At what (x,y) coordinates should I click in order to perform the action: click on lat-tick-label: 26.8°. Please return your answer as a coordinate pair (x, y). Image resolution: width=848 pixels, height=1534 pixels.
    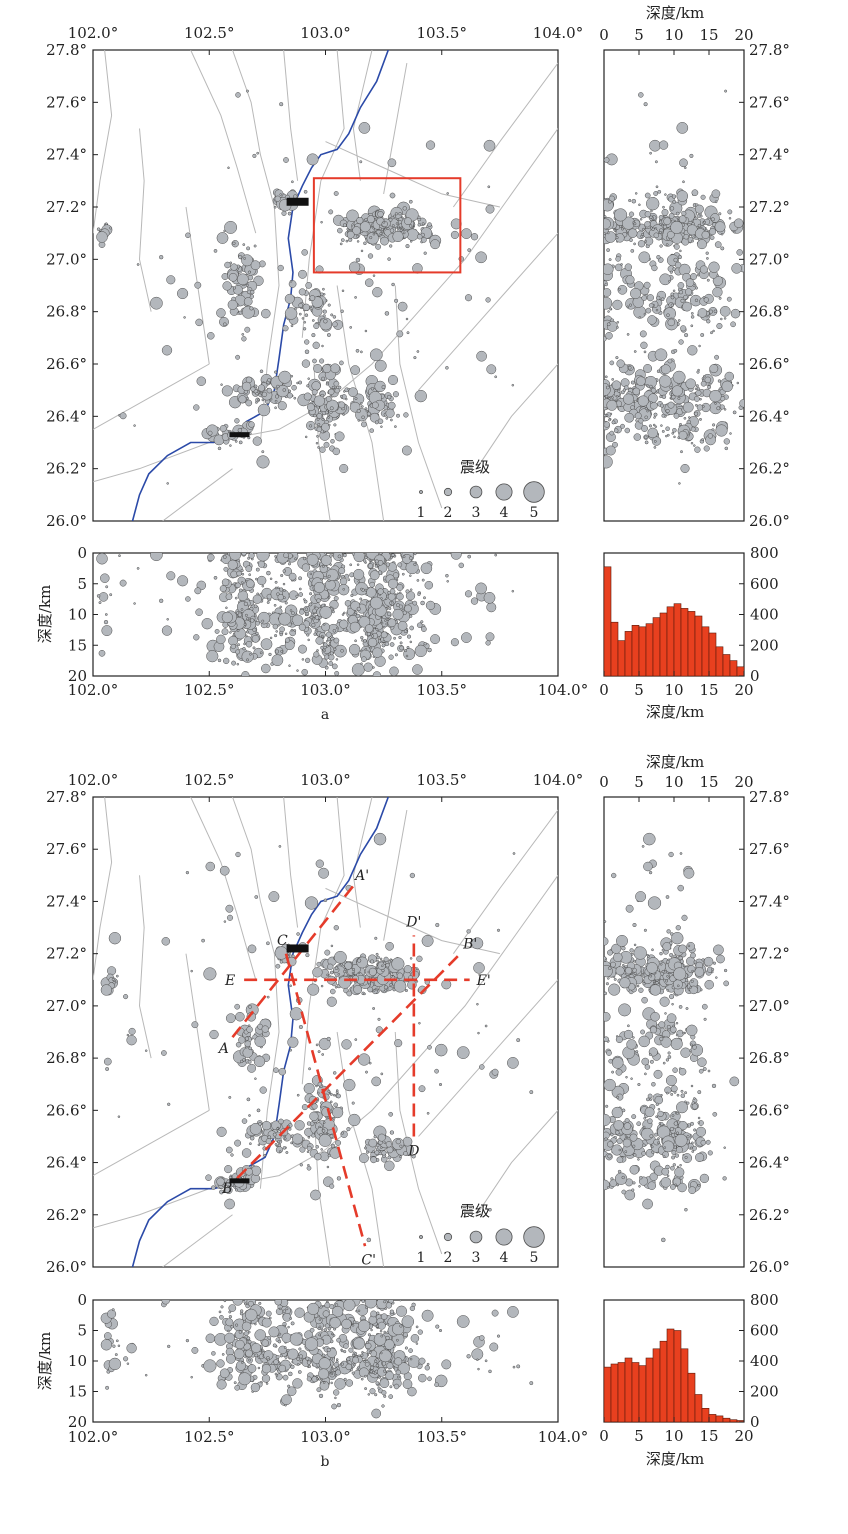
    Looking at the image, I should click on (769, 1058).